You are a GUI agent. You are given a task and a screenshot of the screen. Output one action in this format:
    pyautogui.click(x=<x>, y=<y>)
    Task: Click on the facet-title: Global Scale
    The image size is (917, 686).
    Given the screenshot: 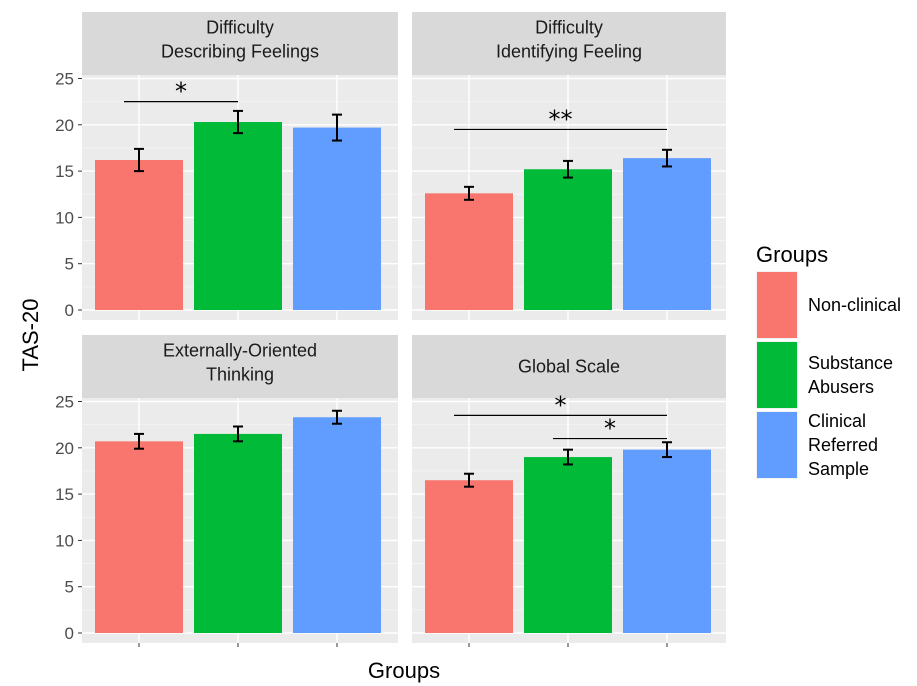 What is the action you would take?
    pyautogui.click(x=569, y=367)
    